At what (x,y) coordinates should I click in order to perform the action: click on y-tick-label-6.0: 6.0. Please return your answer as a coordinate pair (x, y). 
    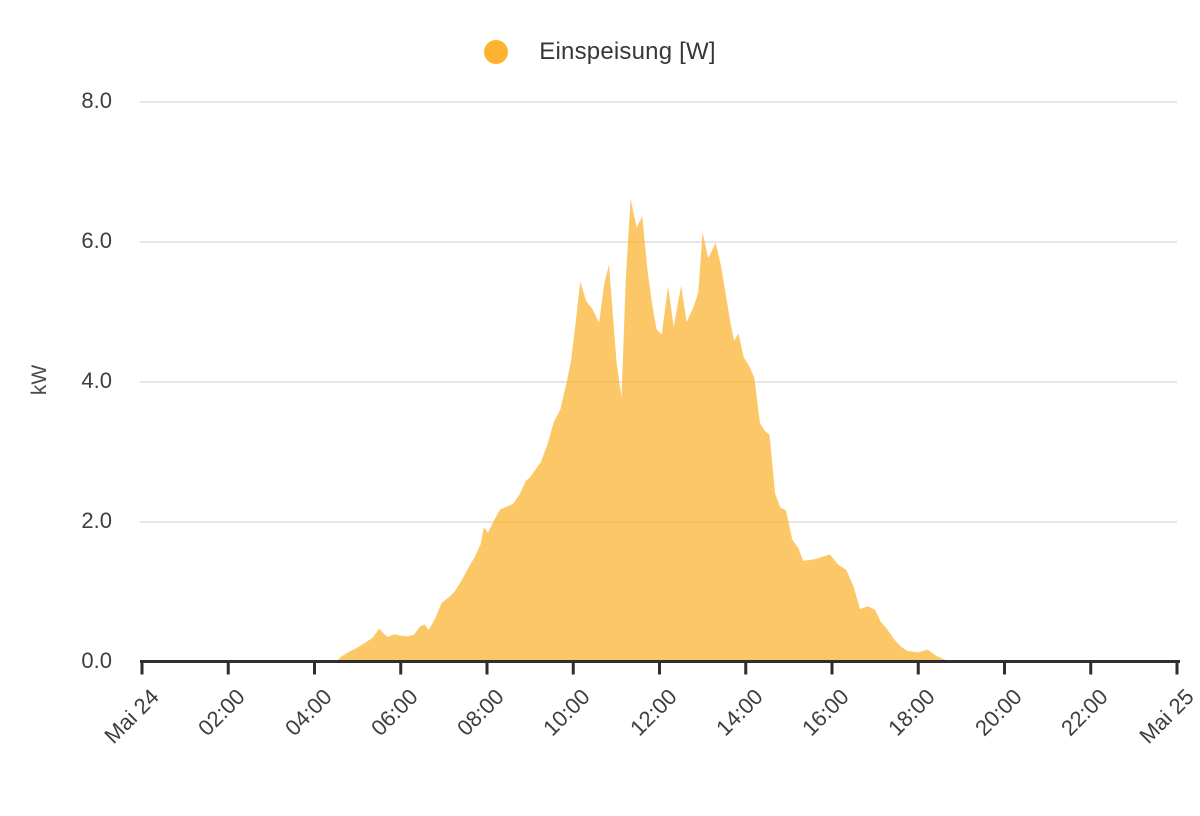
    Looking at the image, I should click on (96, 240).